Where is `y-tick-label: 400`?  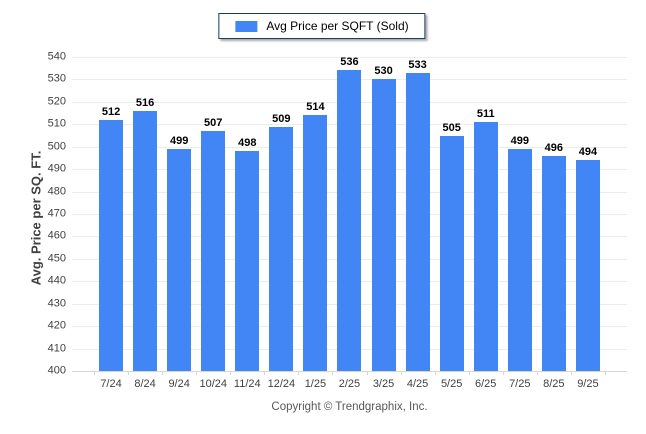 y-tick-label: 400 is located at coordinates (56, 370).